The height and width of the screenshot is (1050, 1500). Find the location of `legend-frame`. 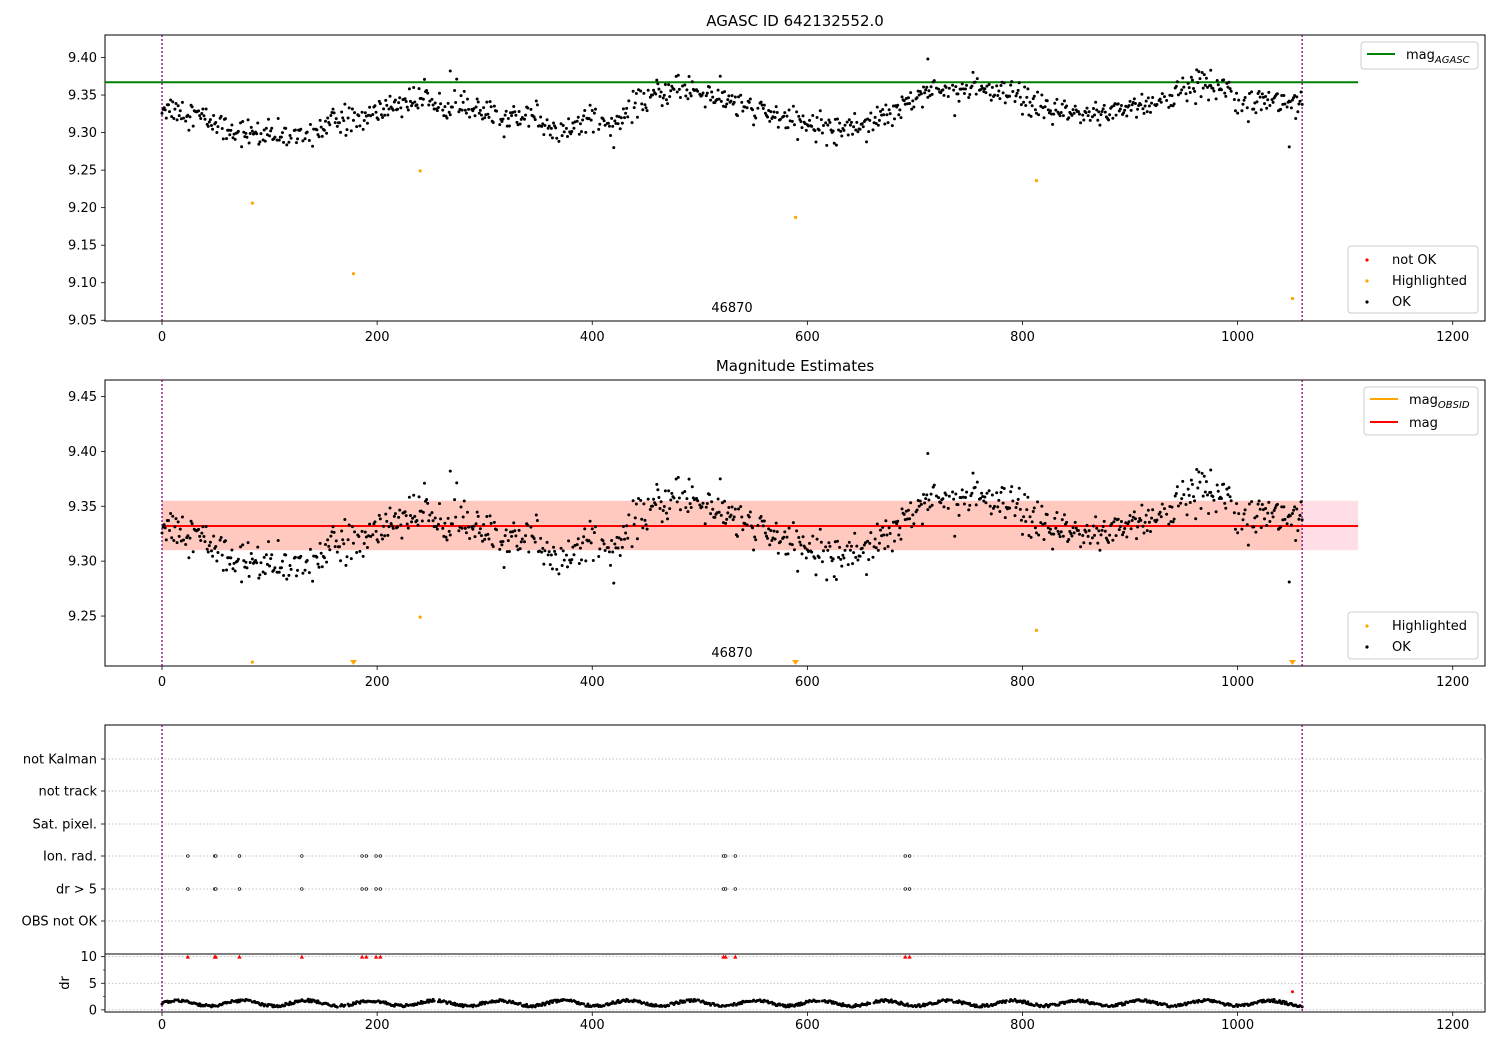

legend-frame is located at coordinates (1413, 279).